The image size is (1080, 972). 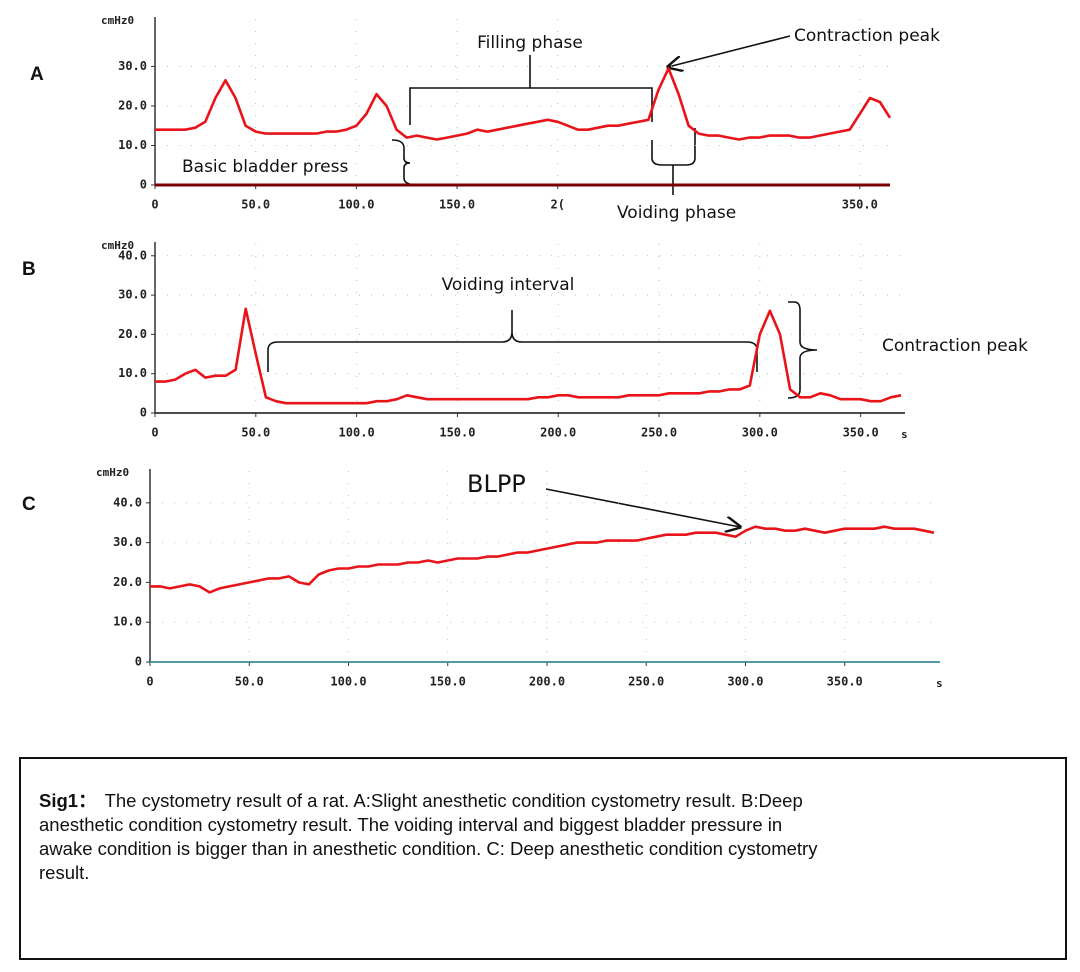 What do you see at coordinates (29, 504) in the screenshot?
I see `panel-label: C` at bounding box center [29, 504].